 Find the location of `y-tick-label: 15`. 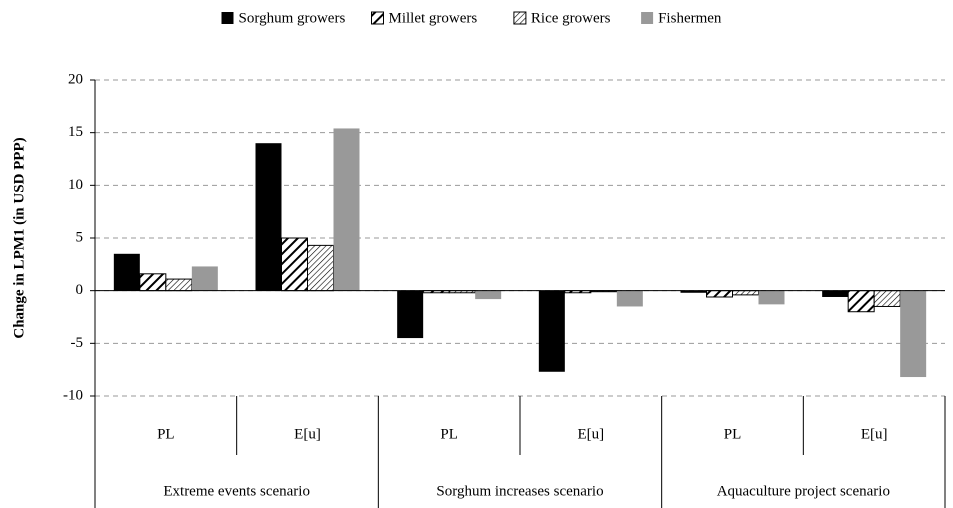

y-tick-label: 15 is located at coordinates (75, 132).